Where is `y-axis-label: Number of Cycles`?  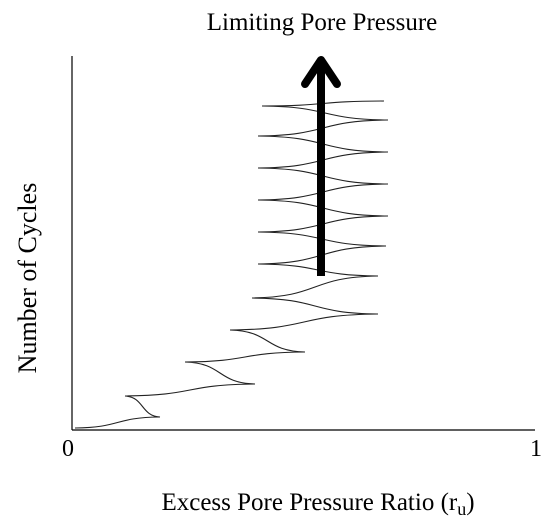 y-axis-label: Number of Cycles is located at coordinates (27, 278).